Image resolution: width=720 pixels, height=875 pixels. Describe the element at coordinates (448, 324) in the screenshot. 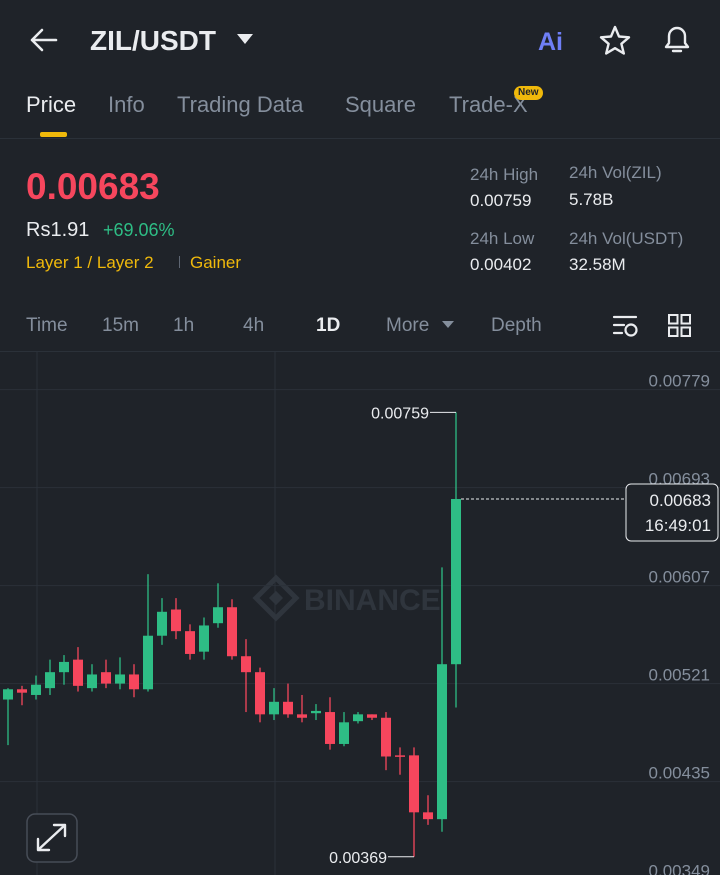

I see `more-caret` at that location.